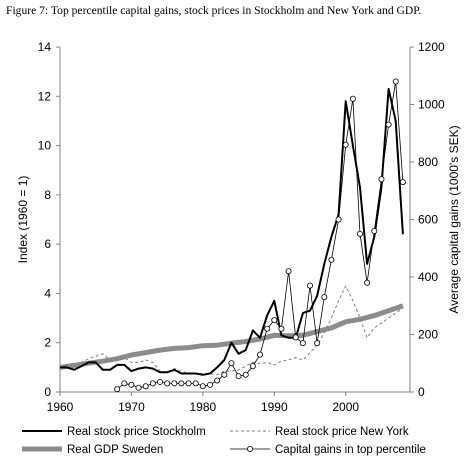 Image resolution: width=475 pixels, height=462 pixels. I want to click on y-left-tick-label: 8, so click(47, 195).